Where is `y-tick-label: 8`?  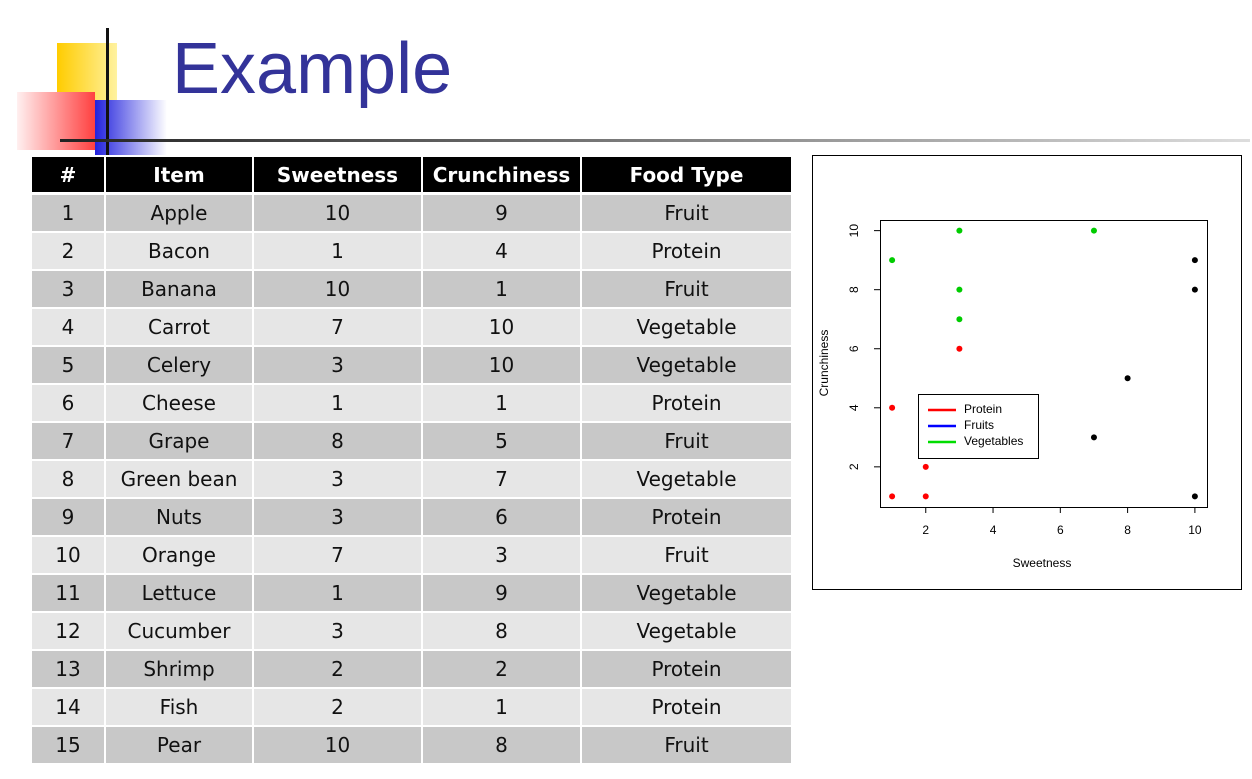
y-tick-label: 8 is located at coordinates (854, 289).